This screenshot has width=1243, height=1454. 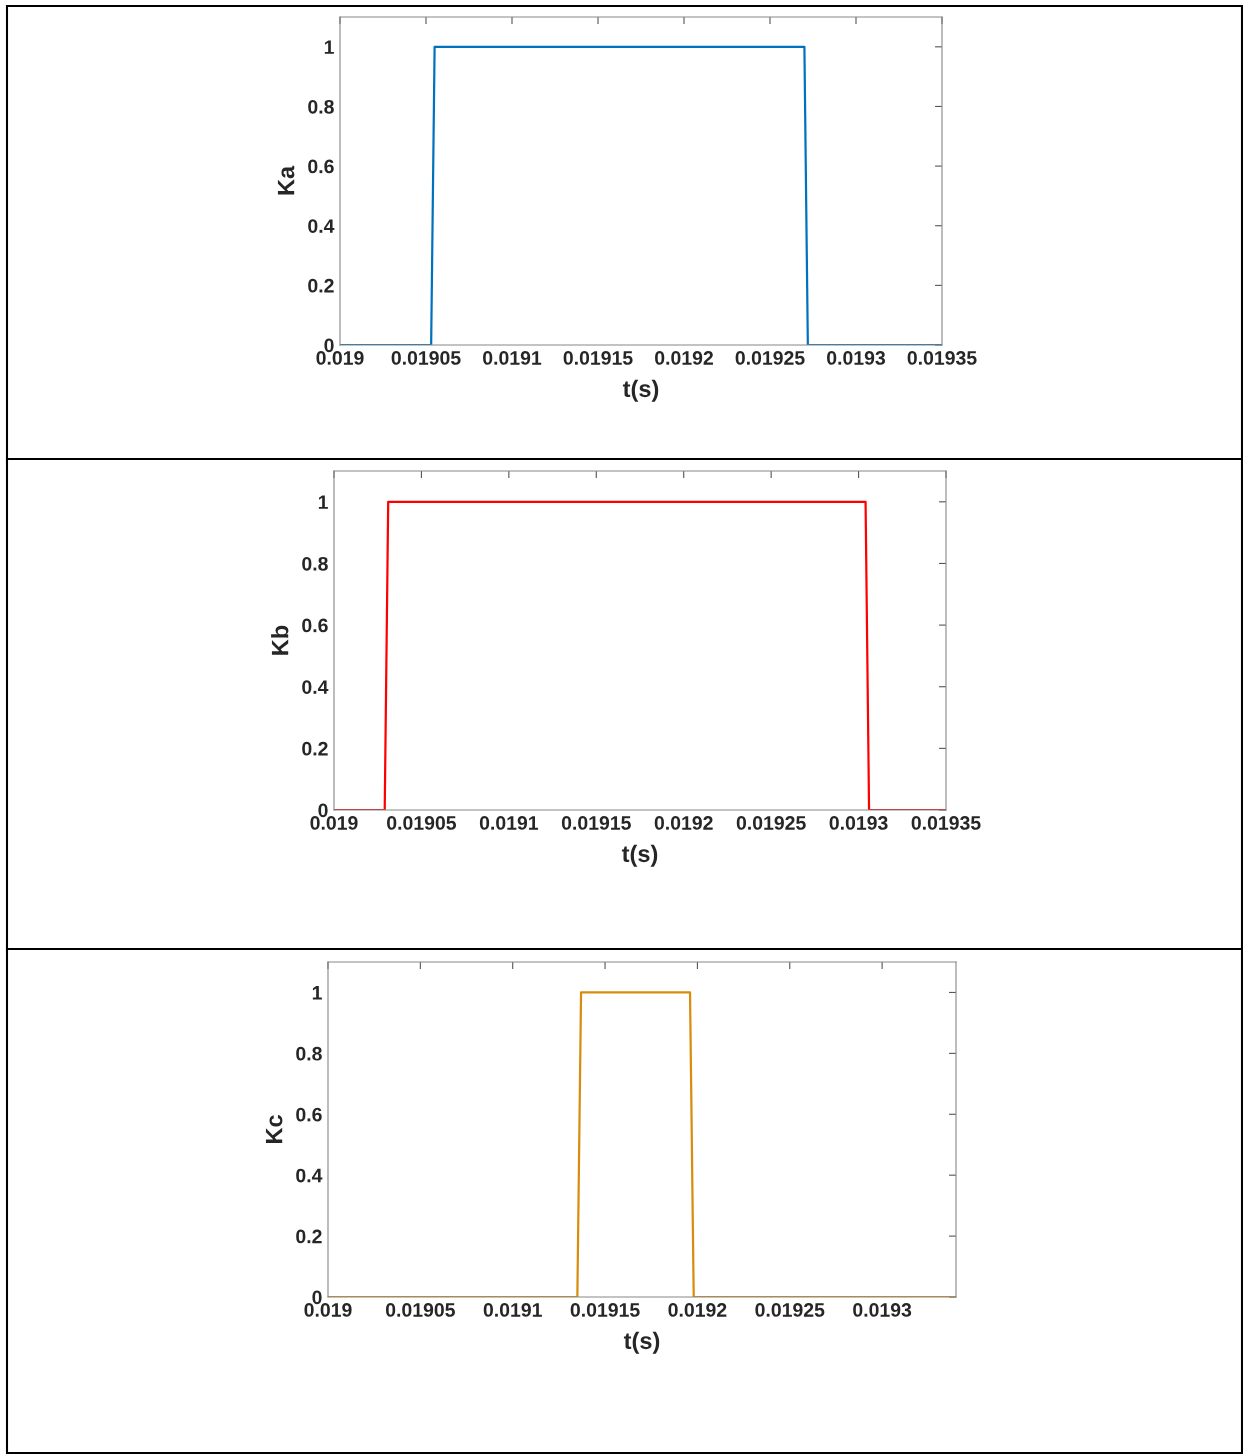 I want to click on y-axis-title: Kc, so click(x=274, y=1129).